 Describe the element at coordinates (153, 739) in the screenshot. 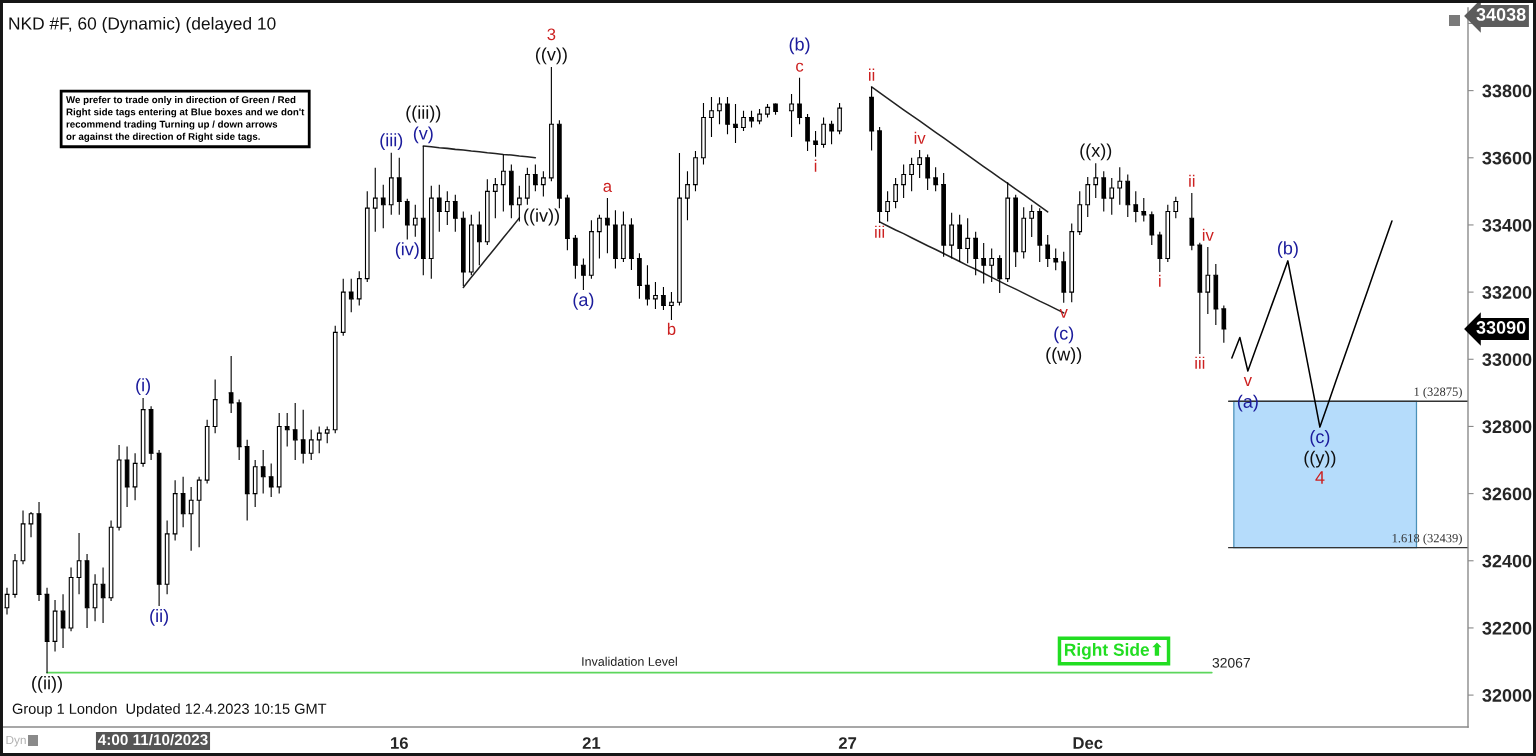

I see `text: 4:00 11/10/2023` at that location.